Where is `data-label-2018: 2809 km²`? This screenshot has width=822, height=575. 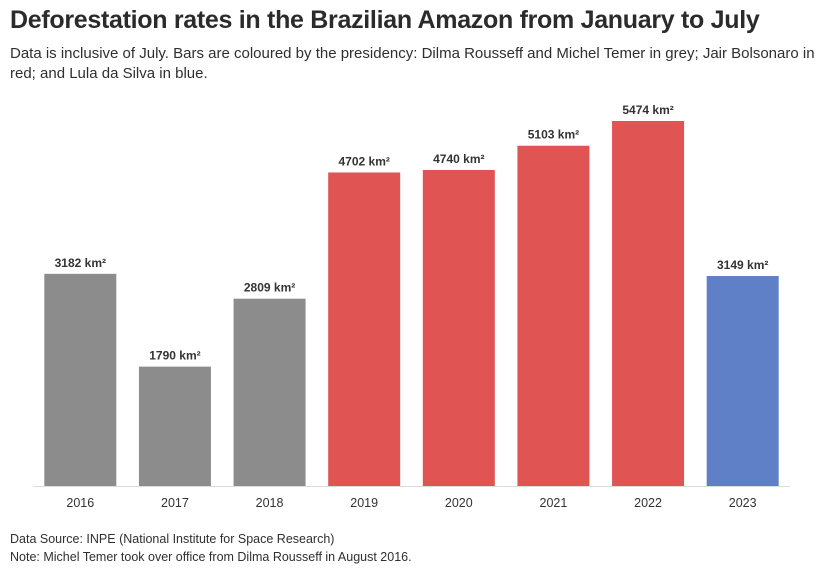 data-label-2018: 2809 km² is located at coordinates (269, 288).